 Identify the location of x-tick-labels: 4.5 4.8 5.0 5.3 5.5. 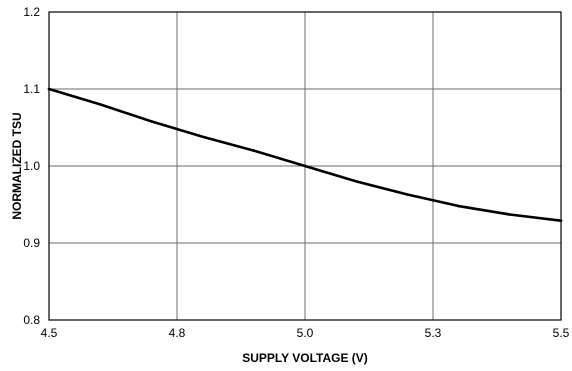
(305, 333).